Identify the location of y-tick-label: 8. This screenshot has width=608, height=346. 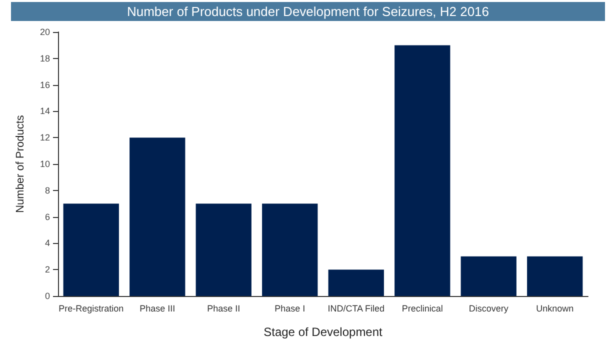
(47, 190).